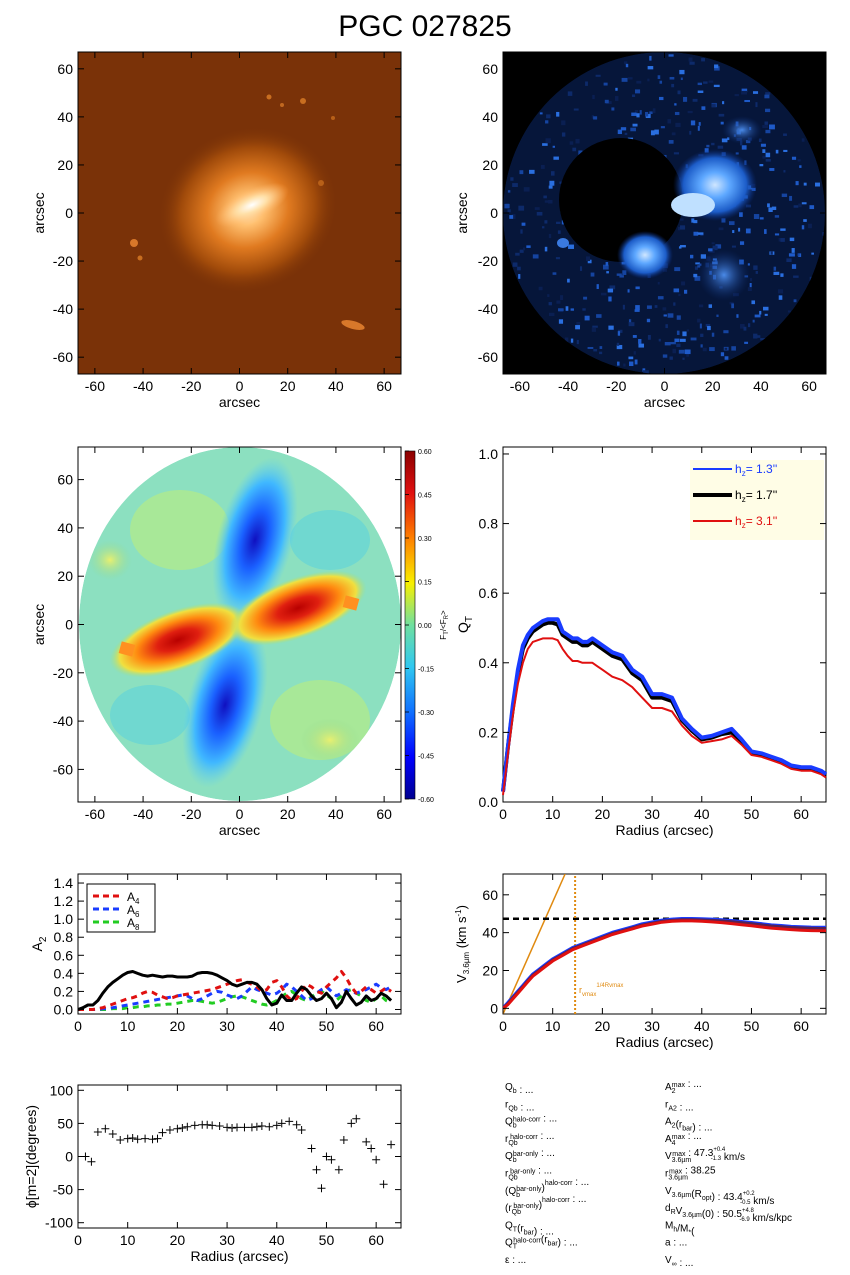  I want to click on colorbar-tick-label: -0.45, so click(426, 757).